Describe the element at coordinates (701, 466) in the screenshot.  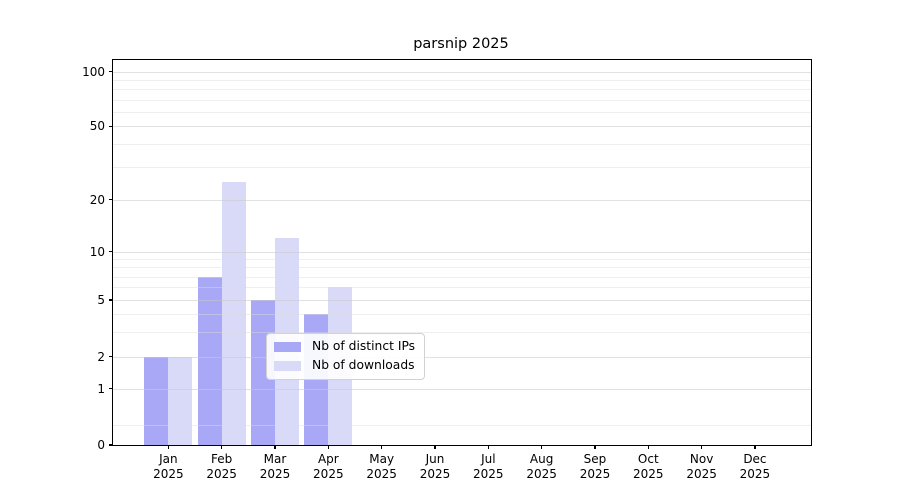
I see `x-tick-label: Nov 2025` at that location.